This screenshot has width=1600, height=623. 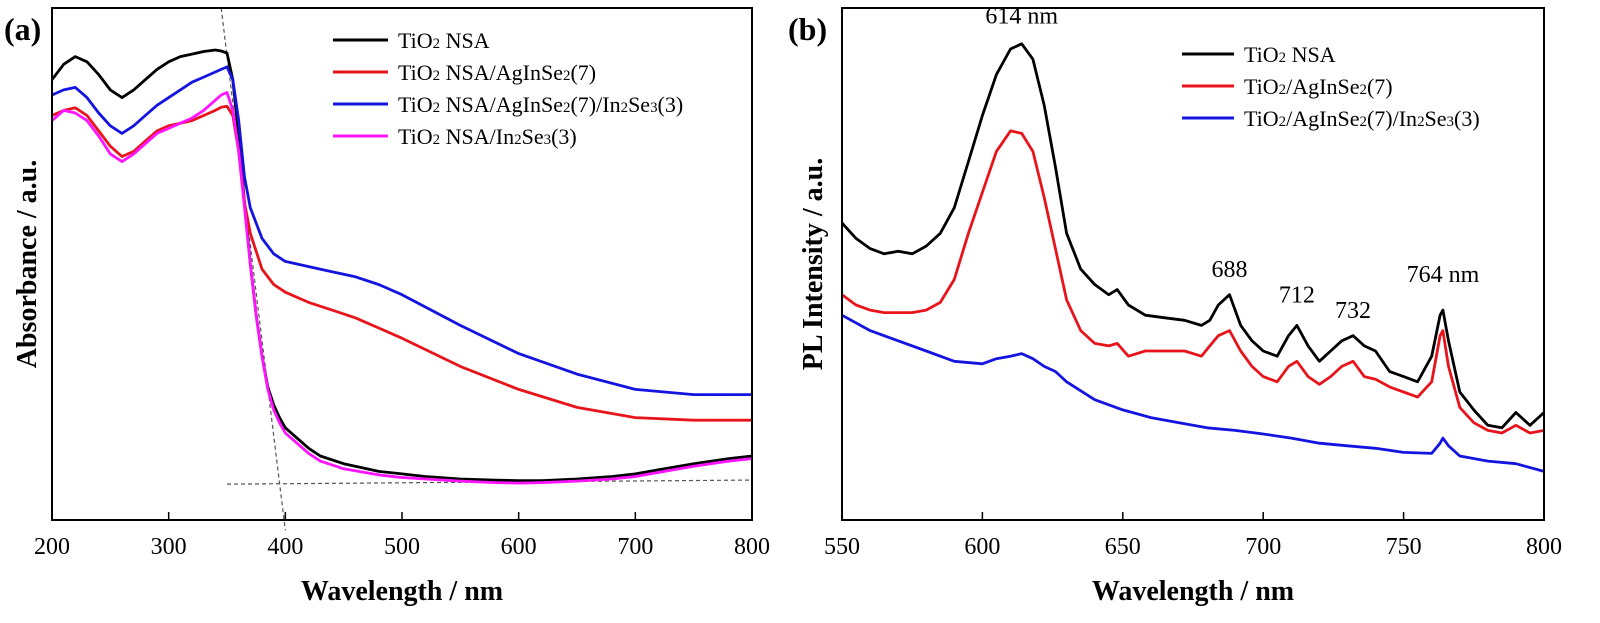 I want to click on panel-a-x-tick-label: 400, so click(x=285, y=547).